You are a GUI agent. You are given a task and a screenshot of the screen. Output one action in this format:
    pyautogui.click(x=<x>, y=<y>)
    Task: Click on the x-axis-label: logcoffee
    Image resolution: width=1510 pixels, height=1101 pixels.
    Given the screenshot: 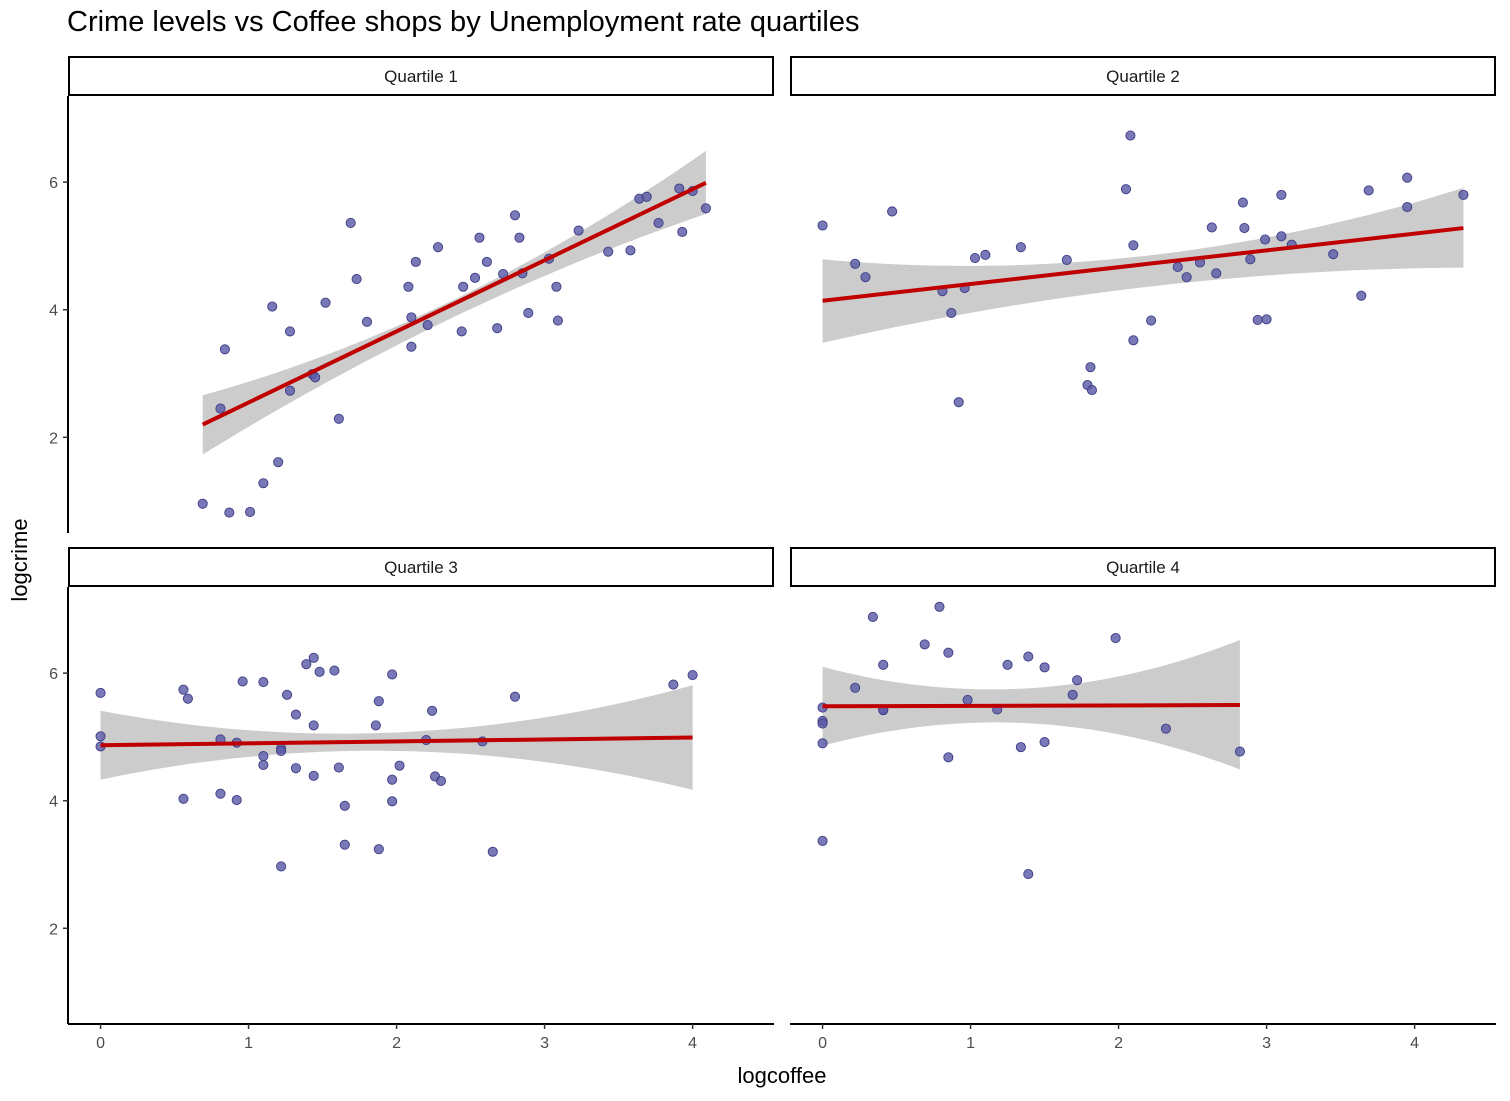 What is the action you would take?
    pyautogui.click(x=782, y=1075)
    